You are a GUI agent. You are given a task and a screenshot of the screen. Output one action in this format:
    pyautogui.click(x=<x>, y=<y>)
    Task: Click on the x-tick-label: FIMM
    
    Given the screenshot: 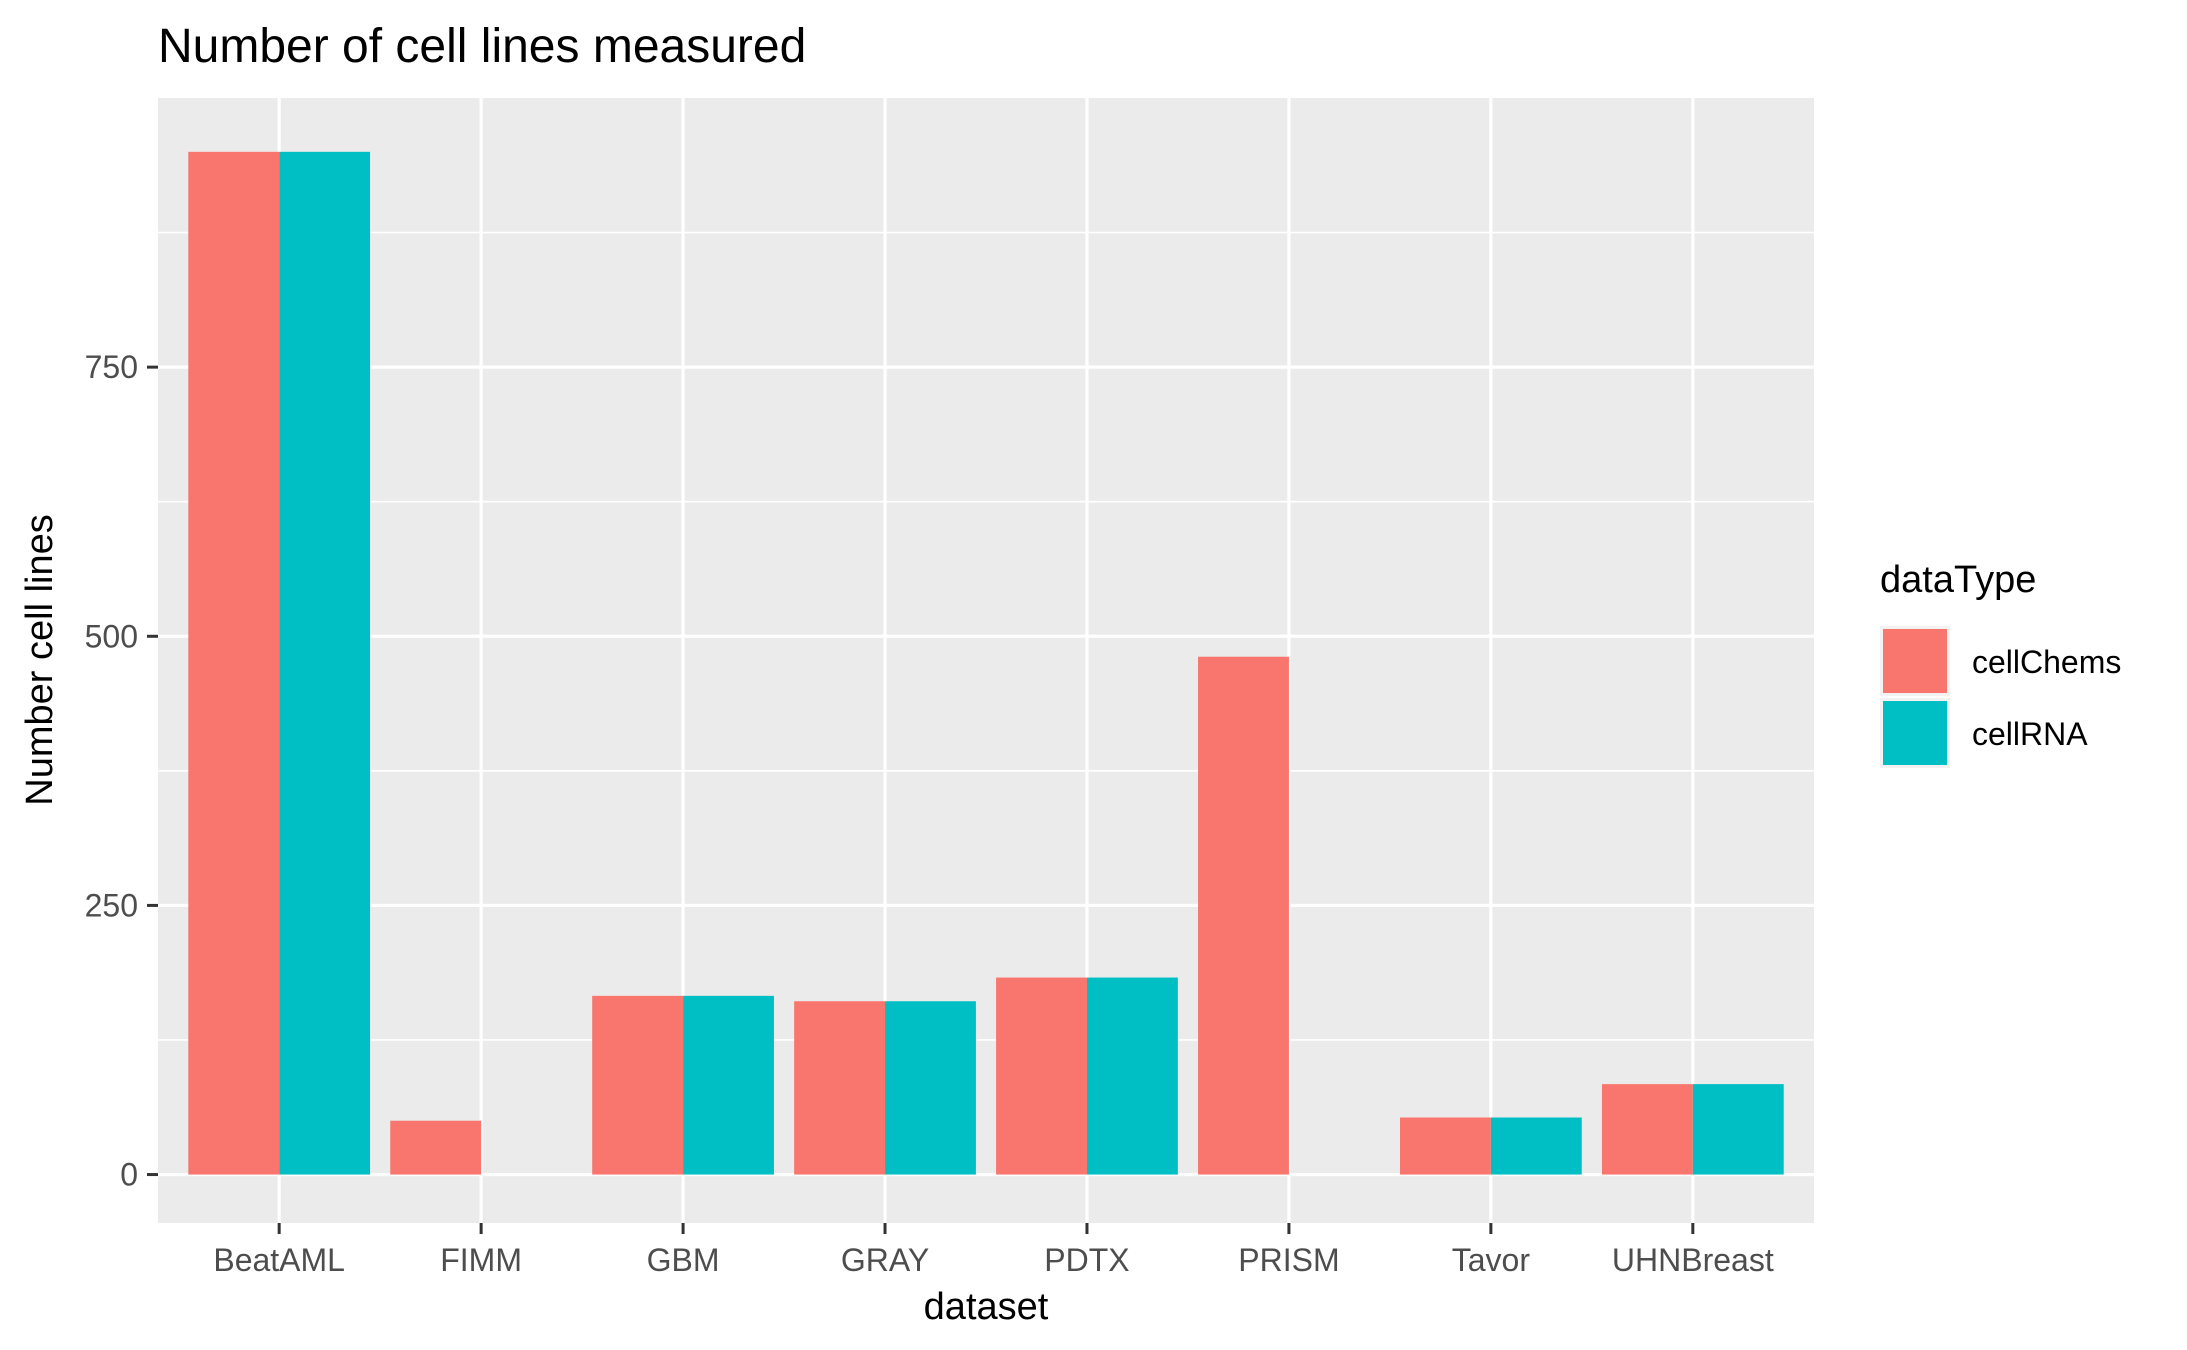 What is the action you would take?
    pyautogui.click(x=481, y=1260)
    